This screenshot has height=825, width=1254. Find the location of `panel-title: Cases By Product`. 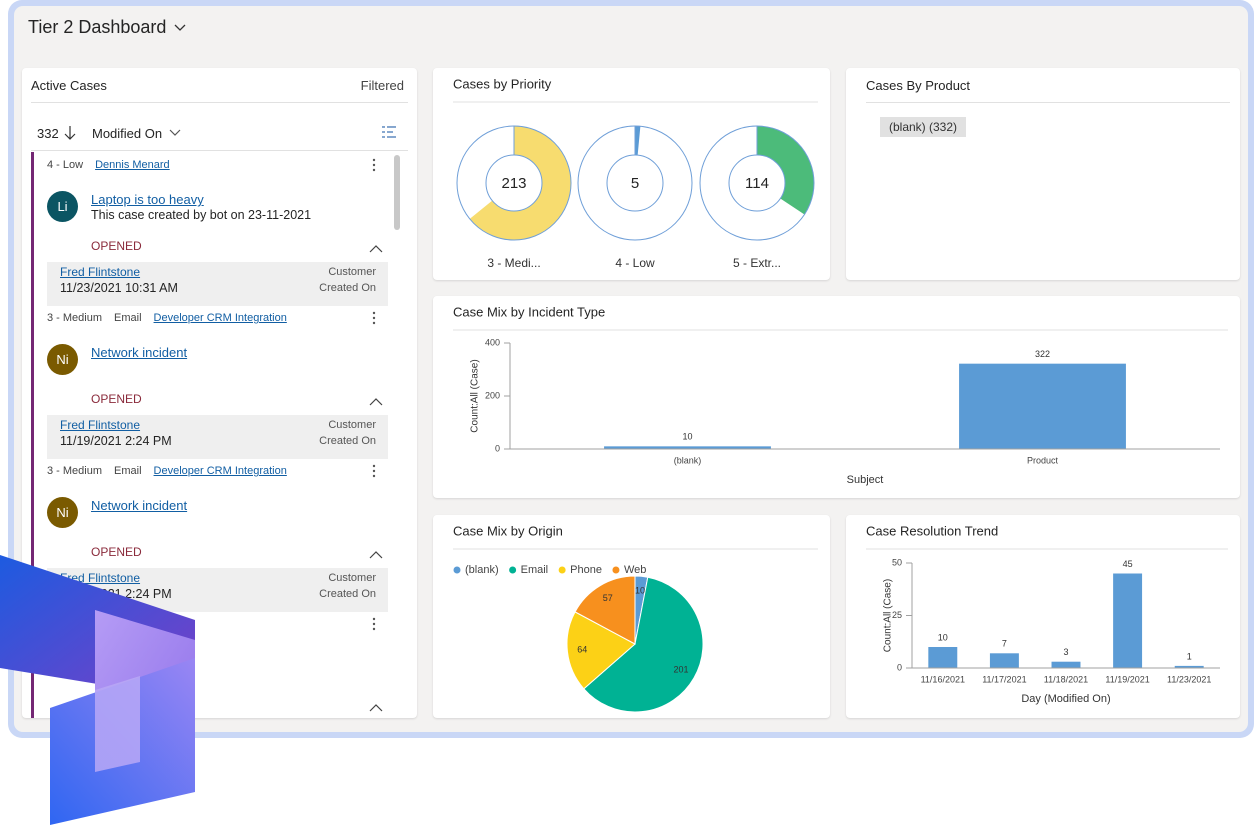

panel-title: Cases By Product is located at coordinates (918, 85).